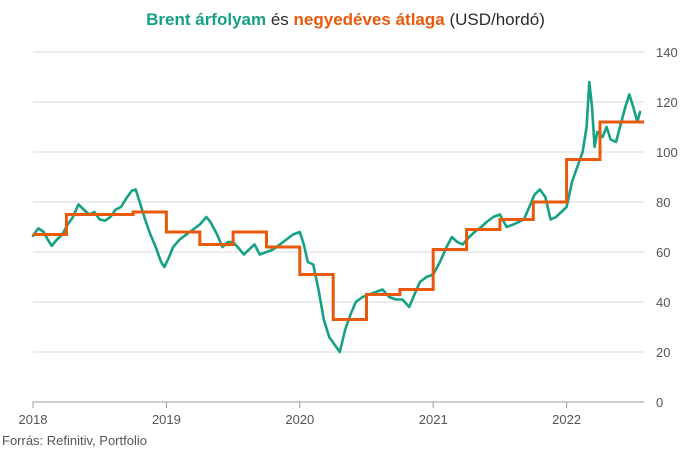  Describe the element at coordinates (663, 252) in the screenshot. I see `y-tick-label: 60` at that location.